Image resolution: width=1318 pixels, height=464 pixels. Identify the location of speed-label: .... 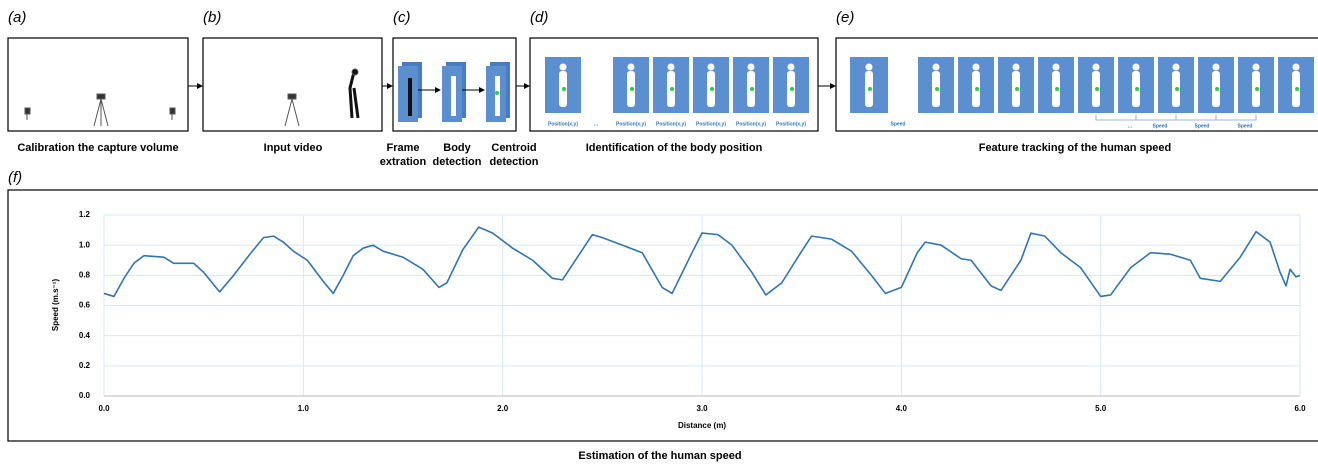
(1130, 126).